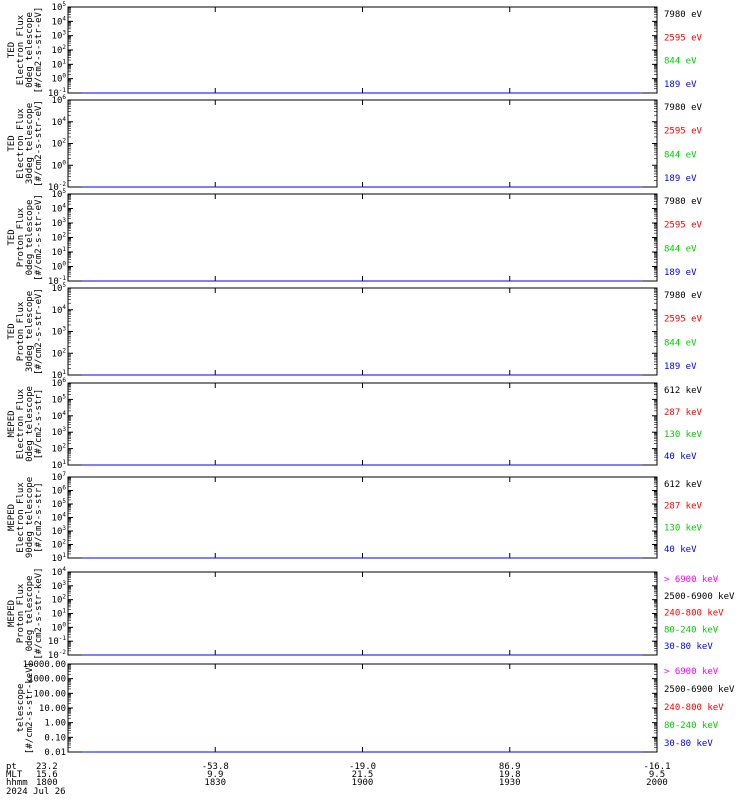 This screenshot has width=750, height=800. I want to click on x-tick-label: 1830, so click(215, 783).